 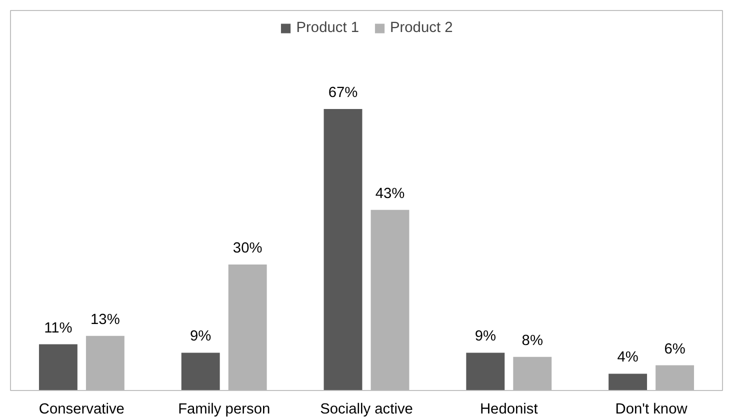 What do you see at coordinates (627, 358) in the screenshot?
I see `data-label: 4%` at bounding box center [627, 358].